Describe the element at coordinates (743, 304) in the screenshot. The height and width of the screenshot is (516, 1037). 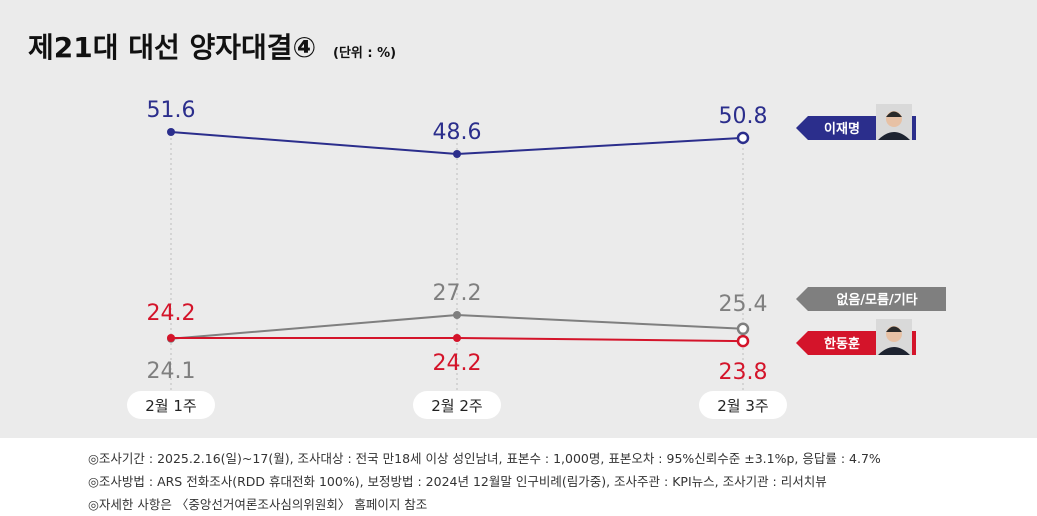
I see `data-label-none: 25.4` at that location.